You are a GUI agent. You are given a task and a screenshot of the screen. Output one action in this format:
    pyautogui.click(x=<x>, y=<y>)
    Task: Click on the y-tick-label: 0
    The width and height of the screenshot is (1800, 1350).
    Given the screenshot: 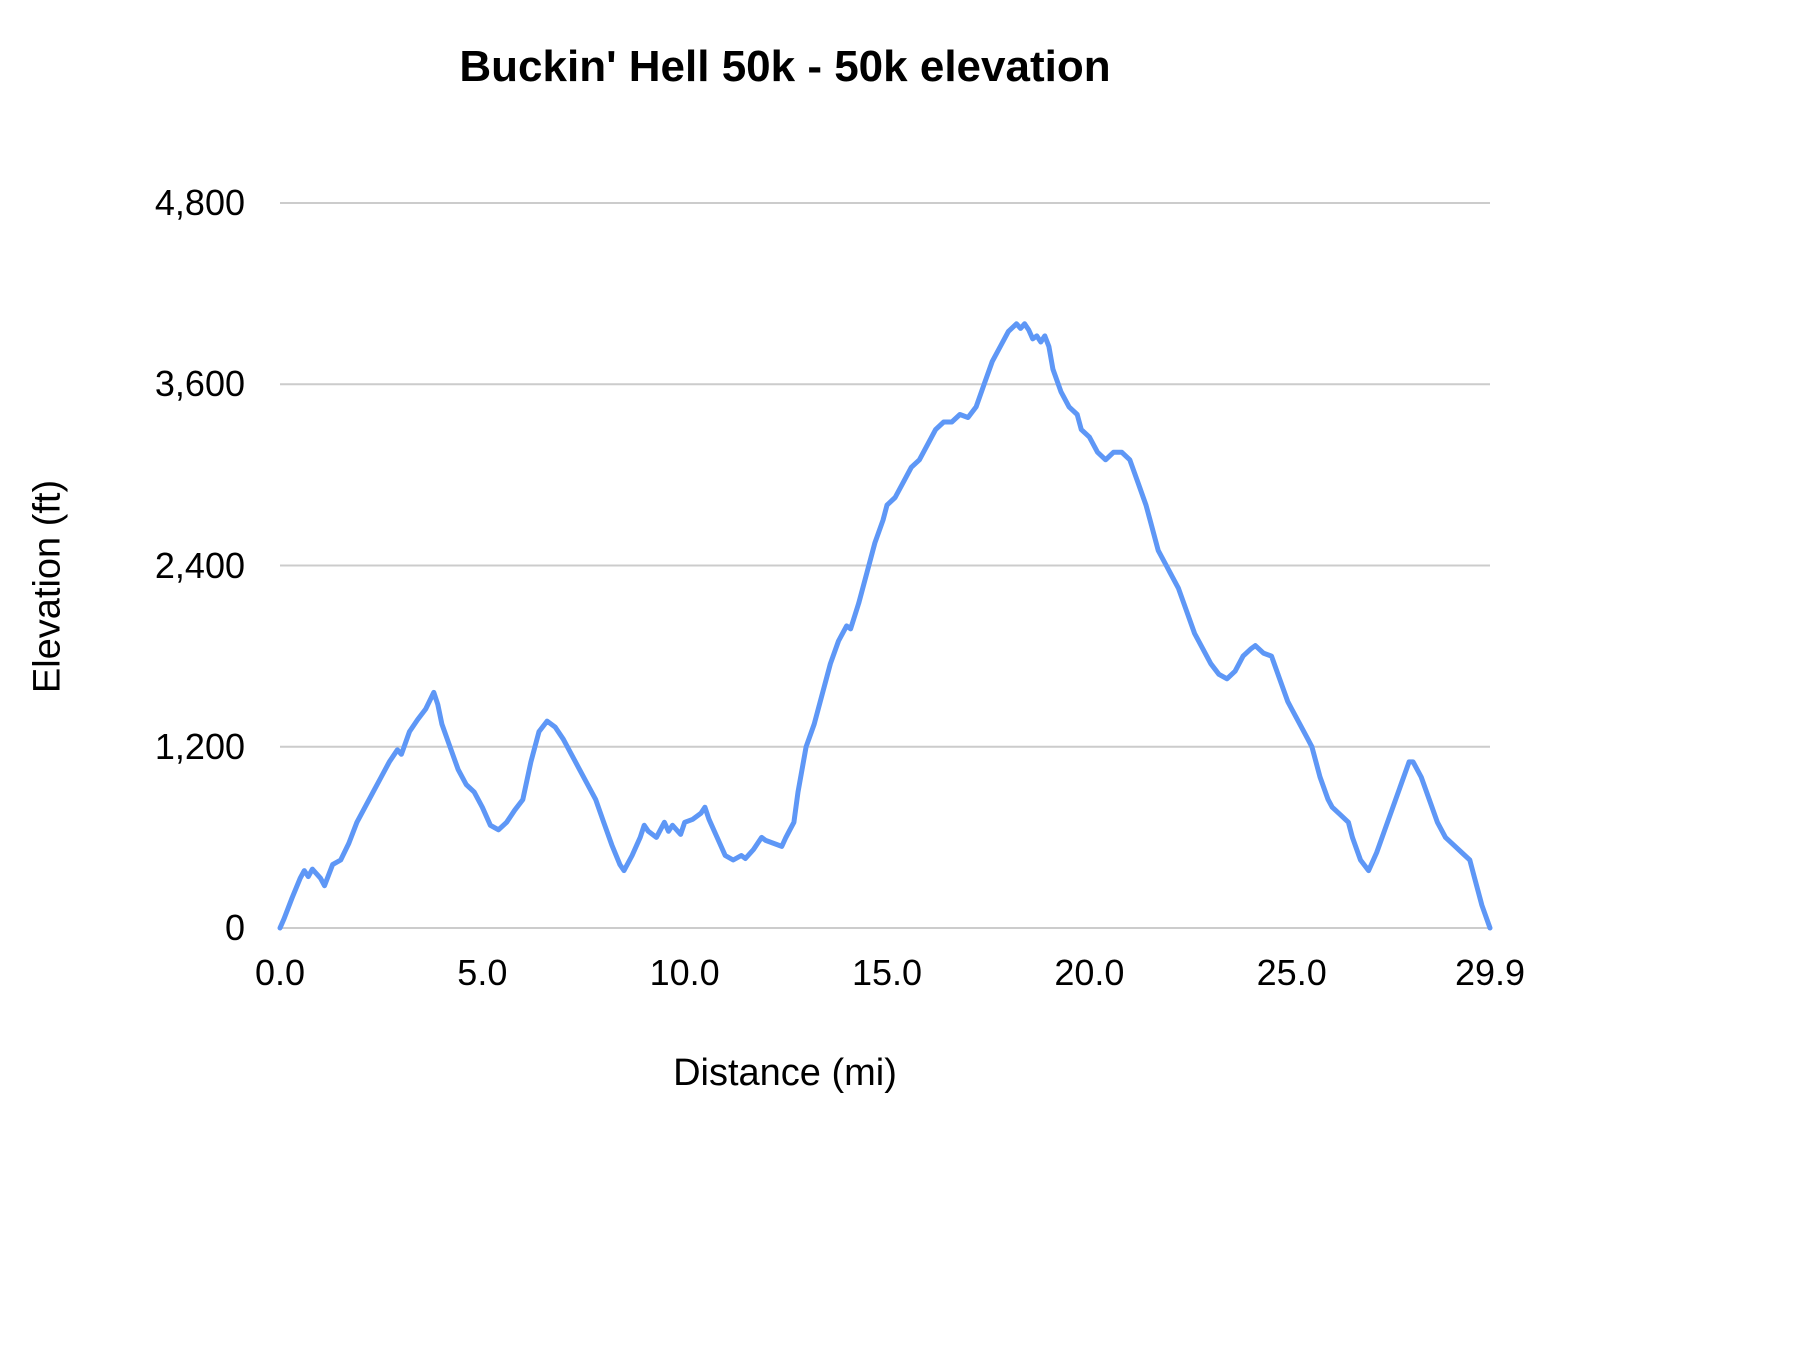 What is the action you would take?
    pyautogui.click(x=234, y=927)
    